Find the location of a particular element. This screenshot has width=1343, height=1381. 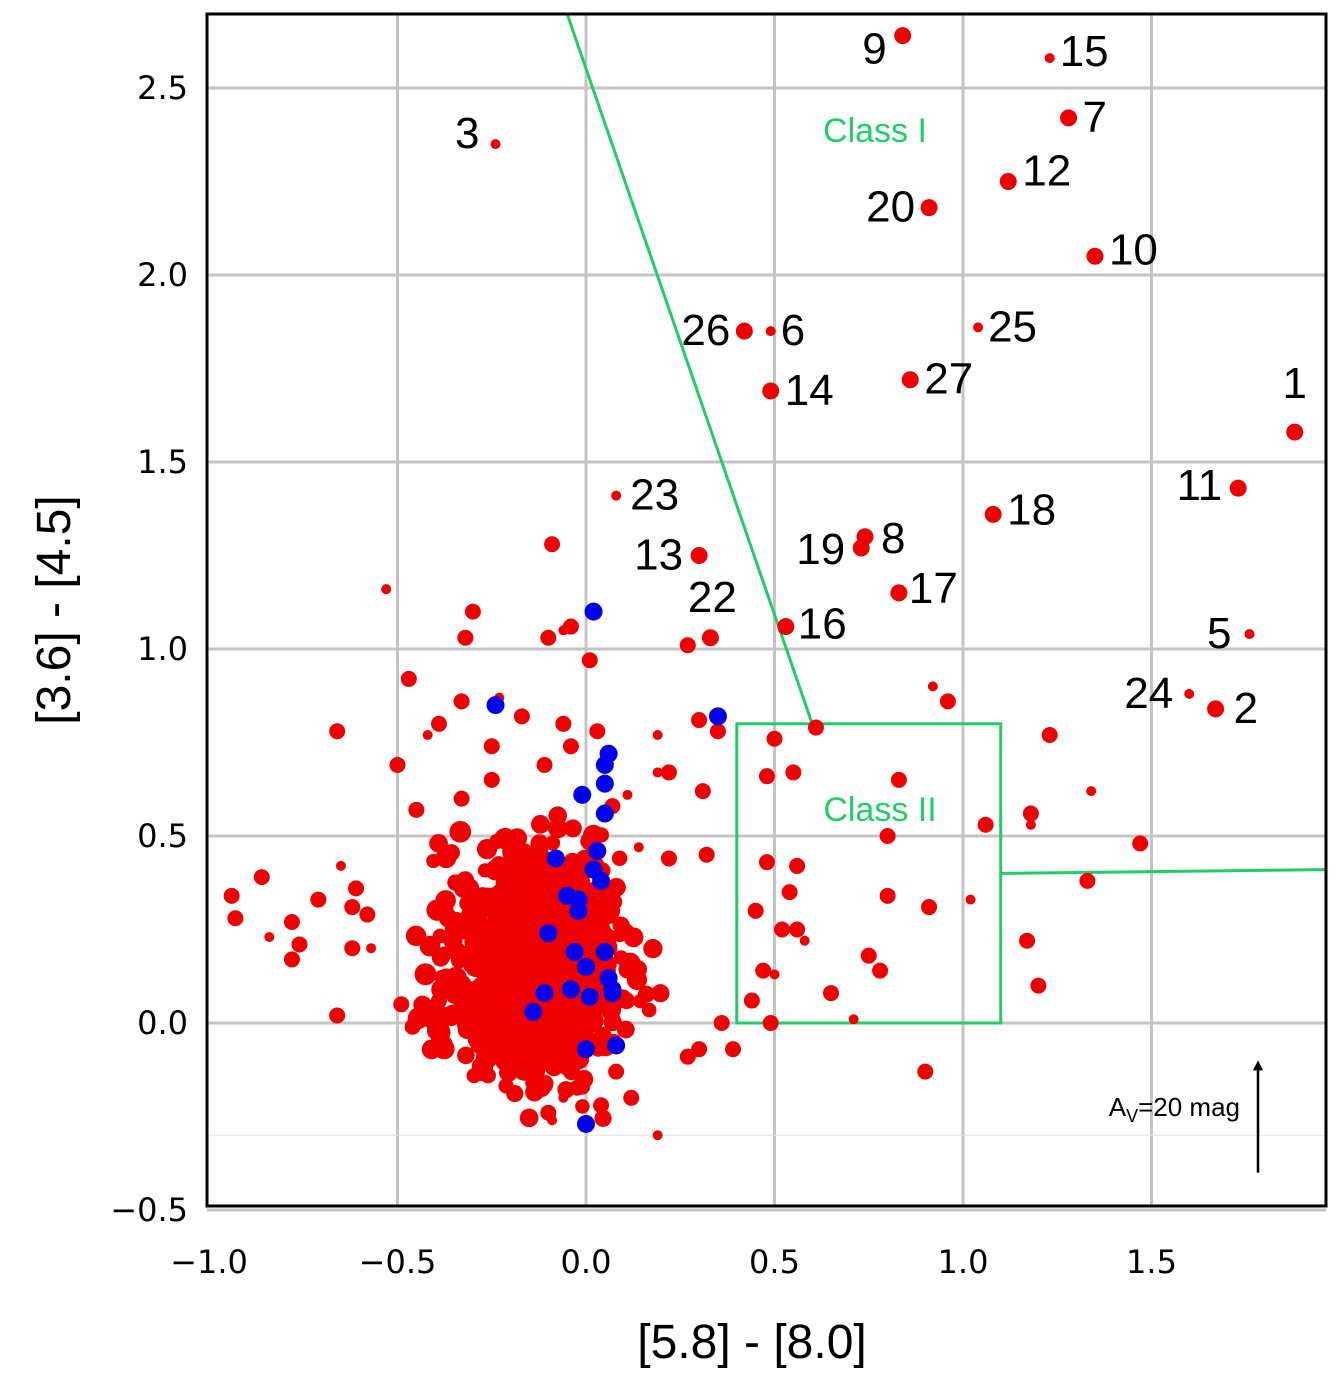

class-ii-label: Class II is located at coordinates (879, 810).